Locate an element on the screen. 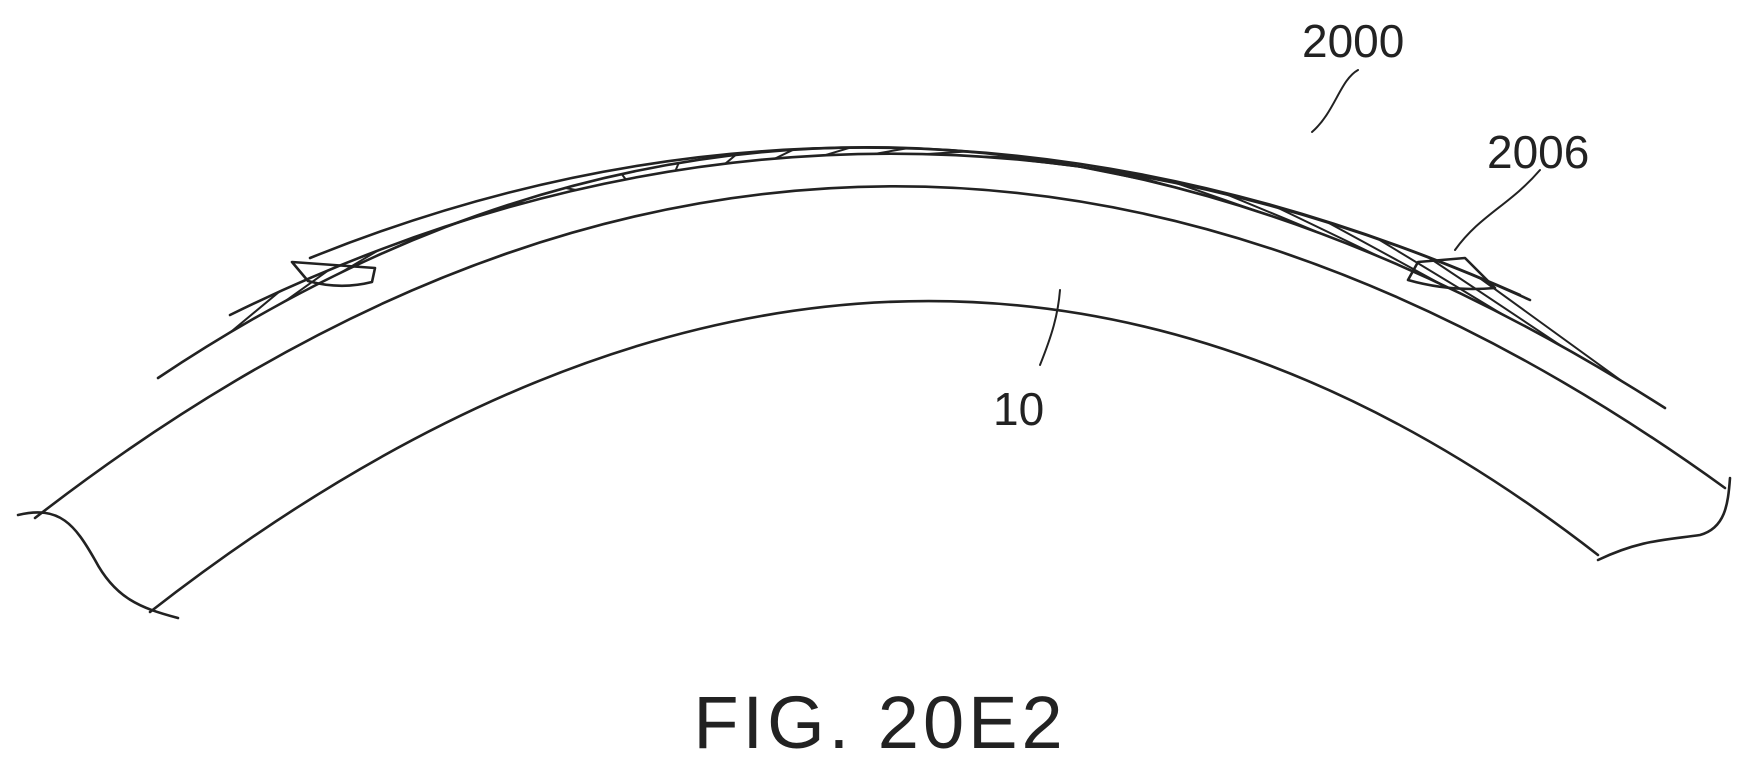 This screenshot has width=1760, height=768. cornea-left-break-edge is located at coordinates (98, 565).